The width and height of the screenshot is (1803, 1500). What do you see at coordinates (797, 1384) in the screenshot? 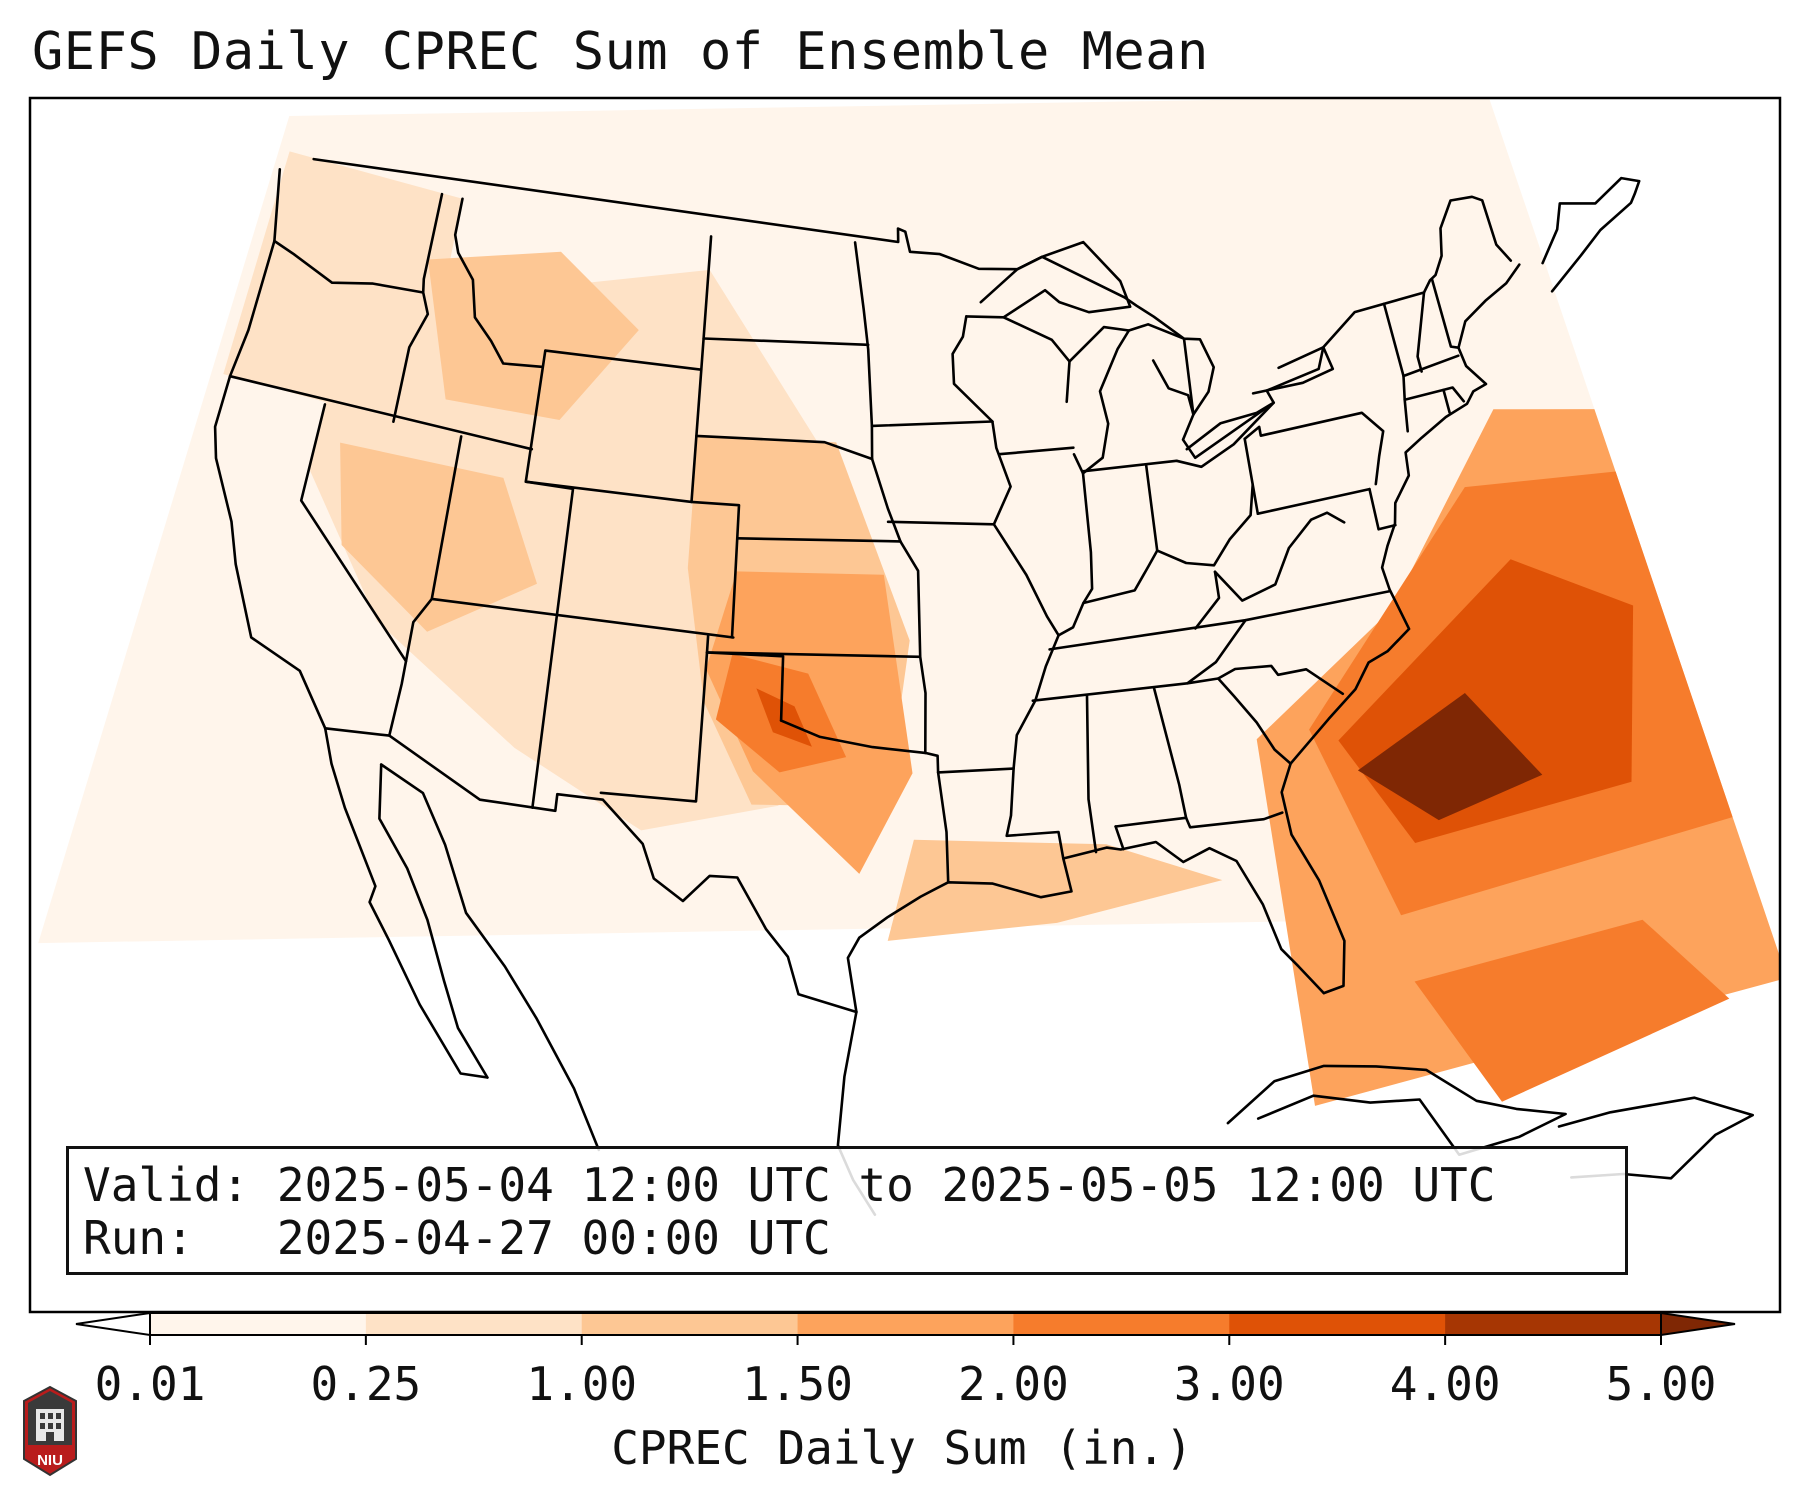
I see `colorbar-tick-label: 1.50` at bounding box center [797, 1384].